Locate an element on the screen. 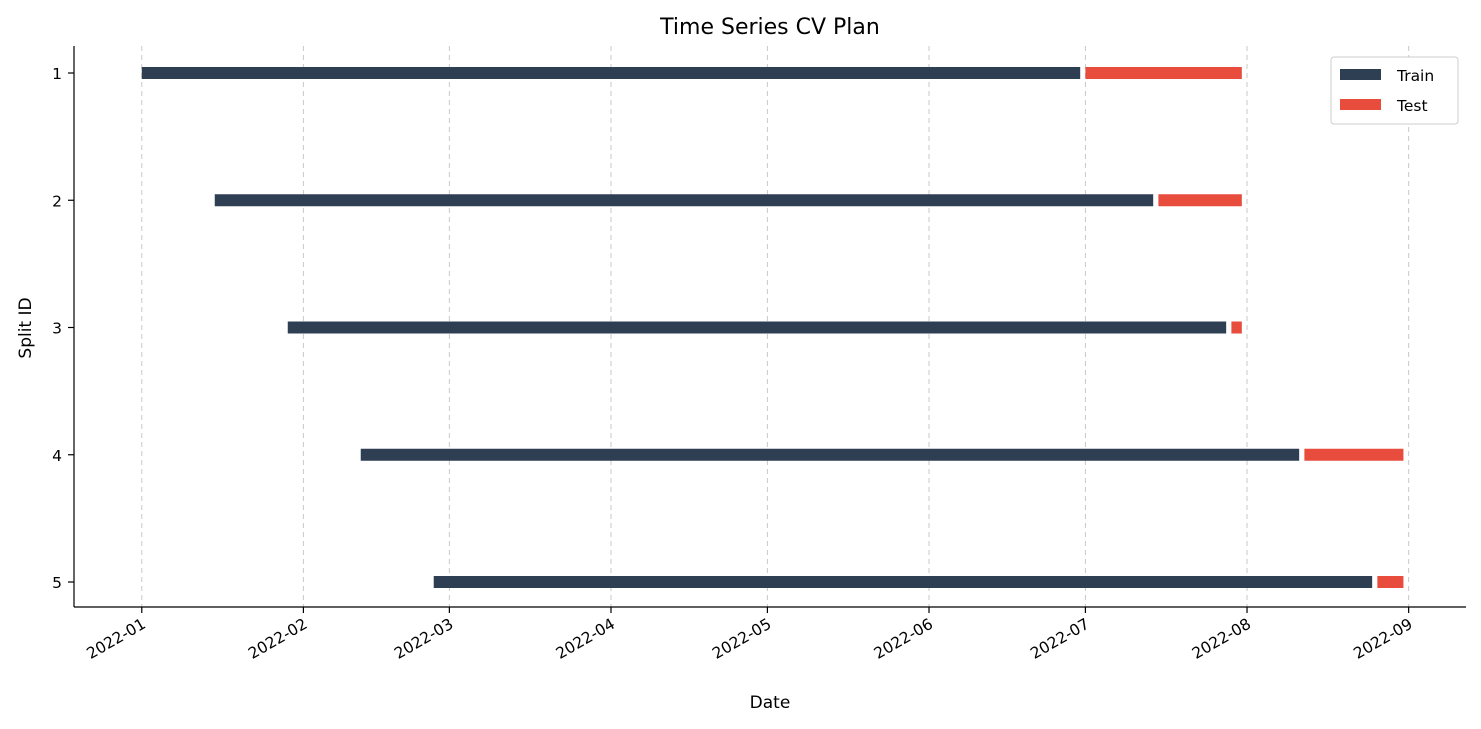  y-tick-label: 4 is located at coordinates (57, 456).